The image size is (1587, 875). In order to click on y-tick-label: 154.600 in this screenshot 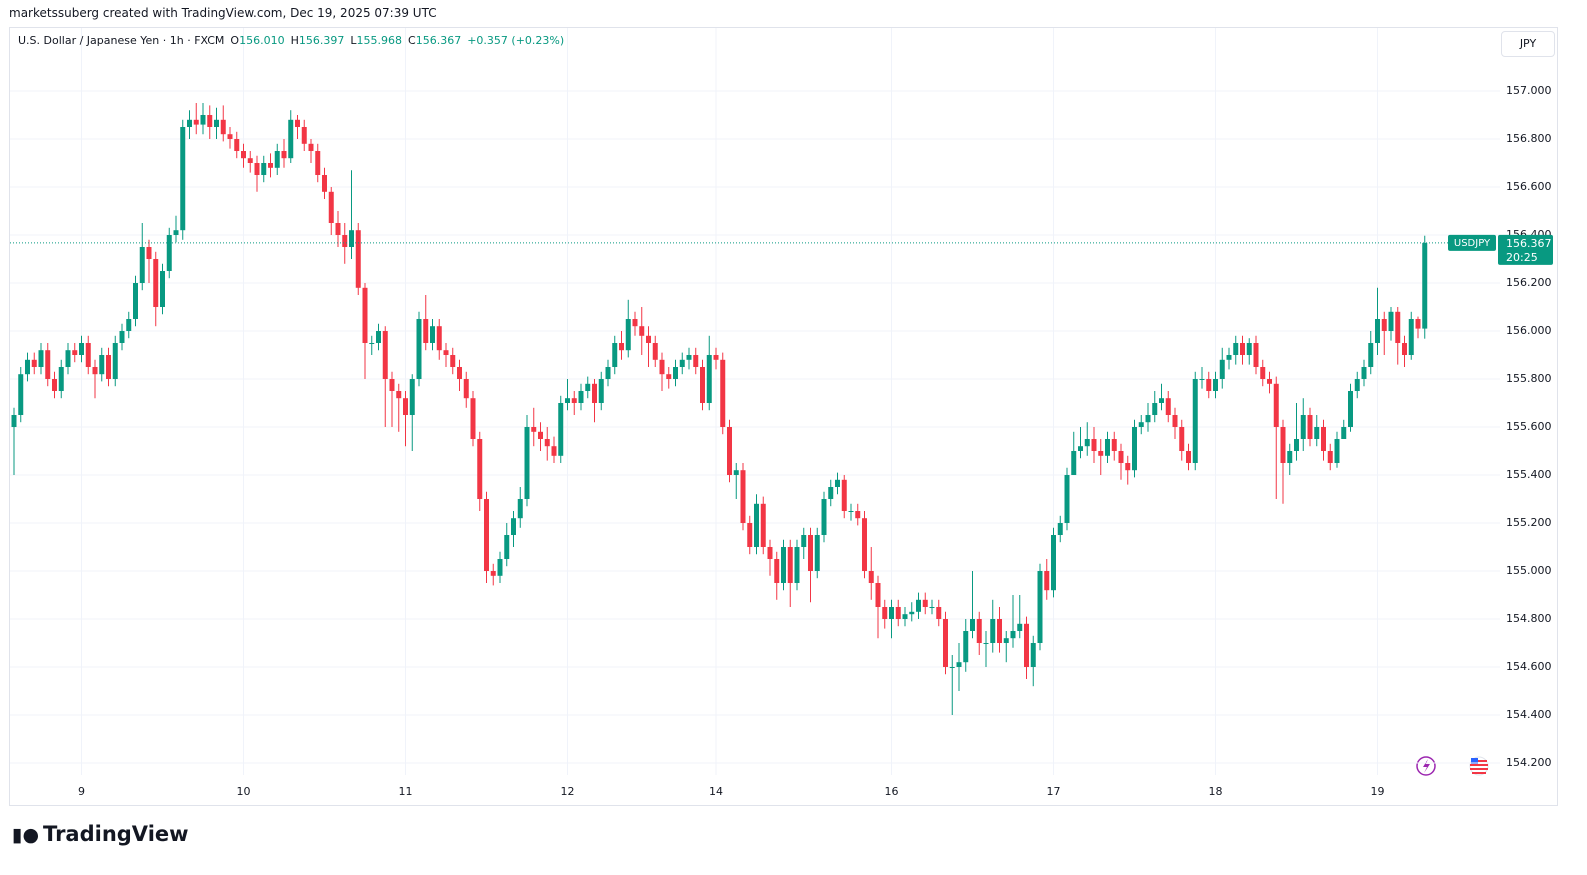, I will do `click(1529, 666)`.